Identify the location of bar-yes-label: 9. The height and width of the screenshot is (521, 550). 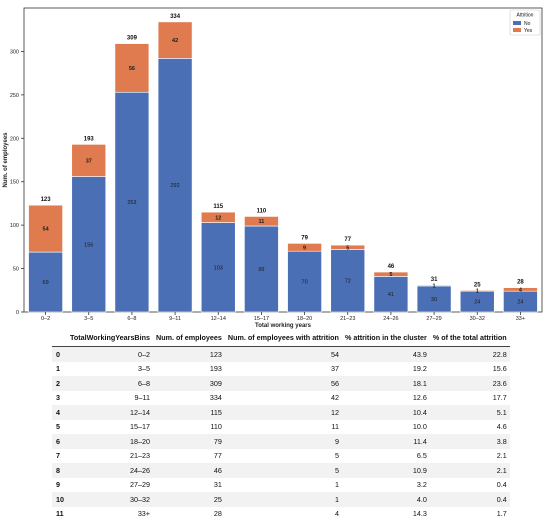
(304, 248).